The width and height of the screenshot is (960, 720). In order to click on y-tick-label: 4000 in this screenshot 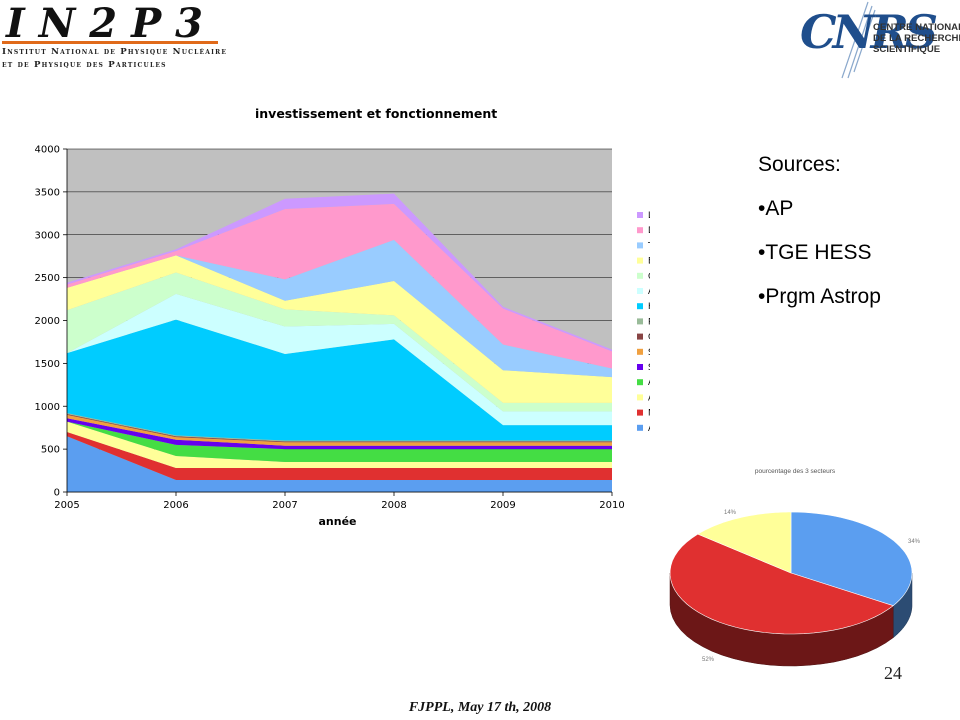, I will do `click(47, 150)`.